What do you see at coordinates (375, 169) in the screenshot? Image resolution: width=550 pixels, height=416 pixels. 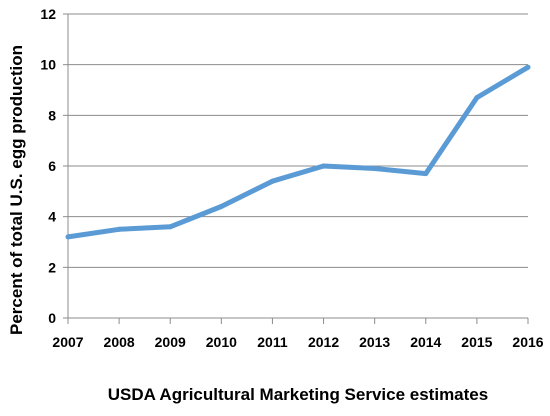 I see `data-point-2013` at bounding box center [375, 169].